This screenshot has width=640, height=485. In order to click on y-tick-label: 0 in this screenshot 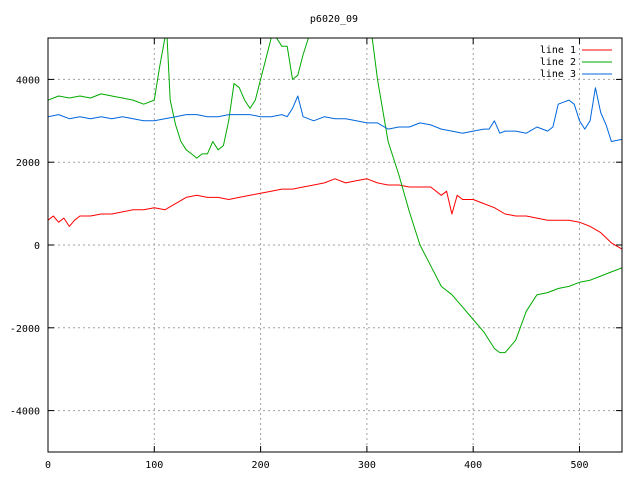, I will do `click(37, 246)`.